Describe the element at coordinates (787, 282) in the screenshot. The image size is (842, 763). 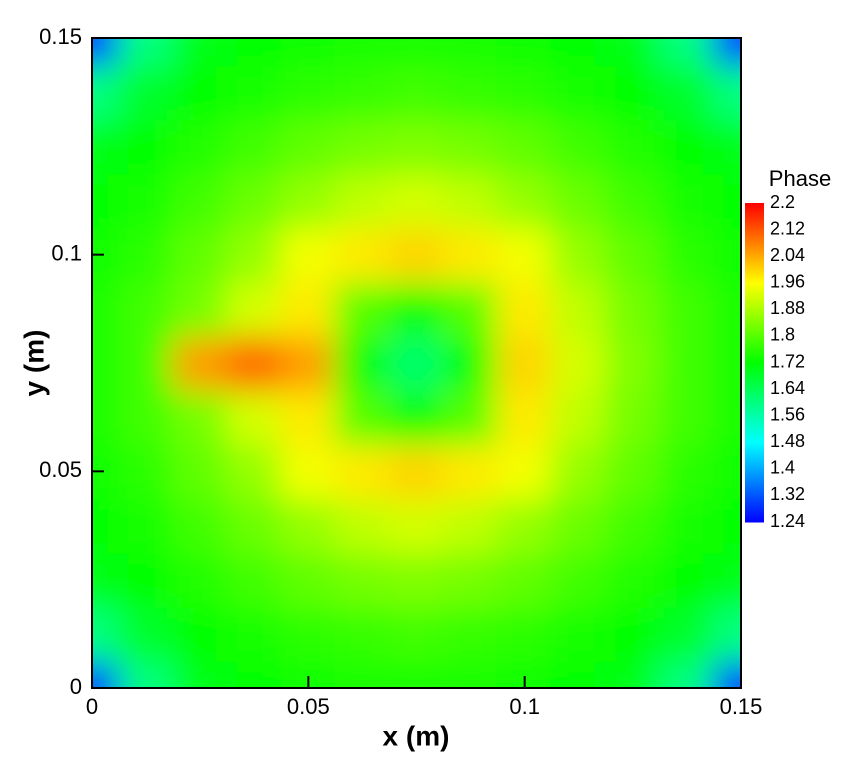
I see `colorbar-tick-label: 1.96` at that location.